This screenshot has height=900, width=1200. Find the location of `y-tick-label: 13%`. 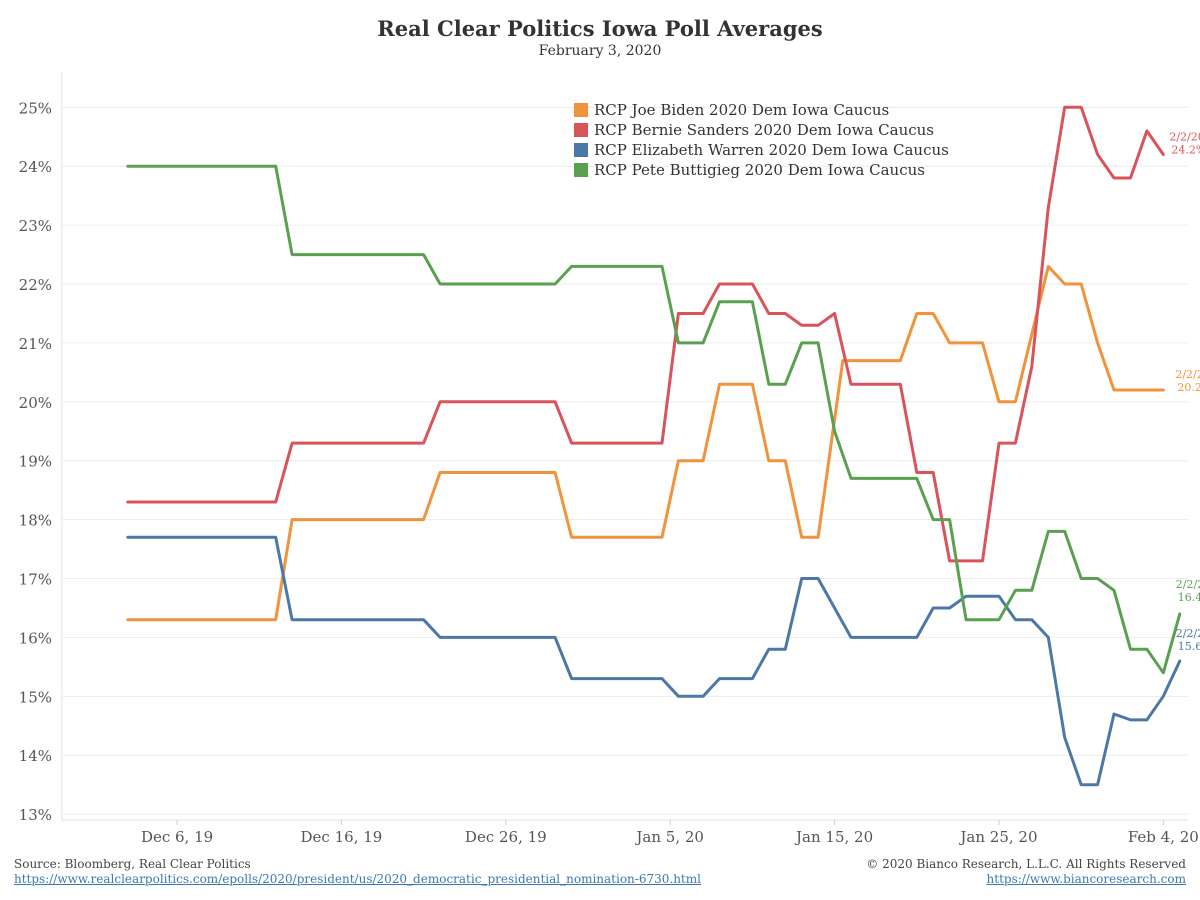

y-tick-label: 13% is located at coordinates (35, 815).